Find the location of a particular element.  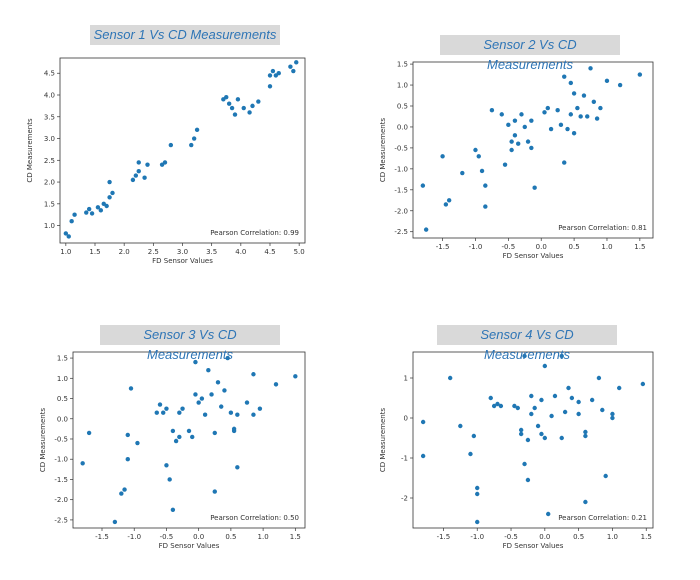

x-tick-label: 2.0 is located at coordinates (124, 252).